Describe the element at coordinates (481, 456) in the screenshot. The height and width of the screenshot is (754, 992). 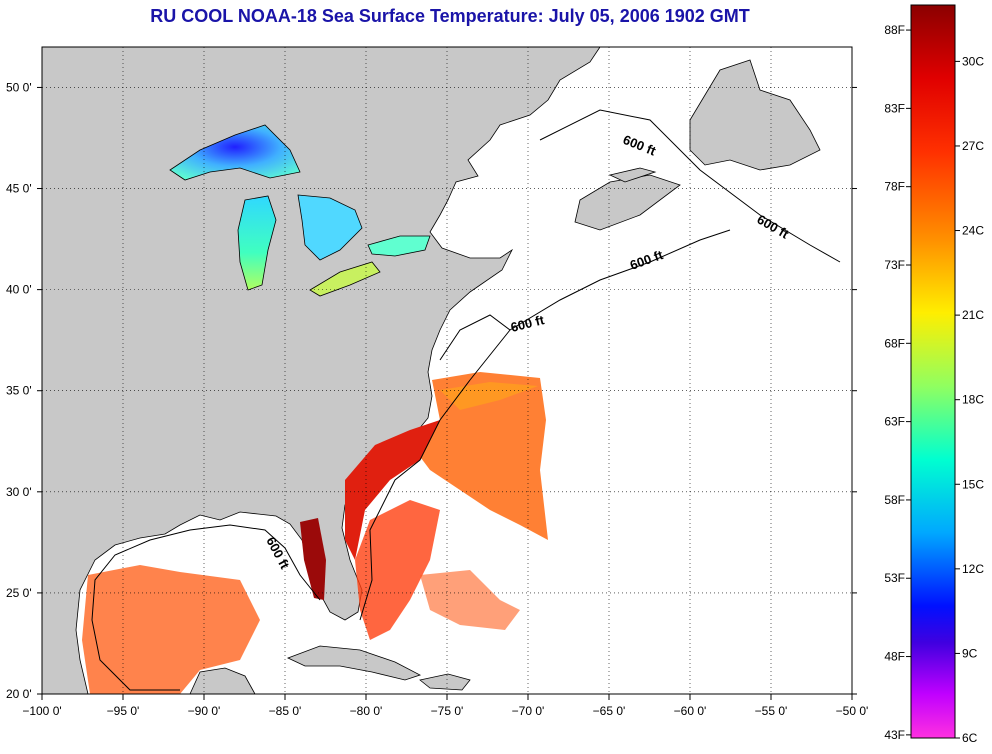
I see `sst-patch-offshore-mid-atlantic` at that location.